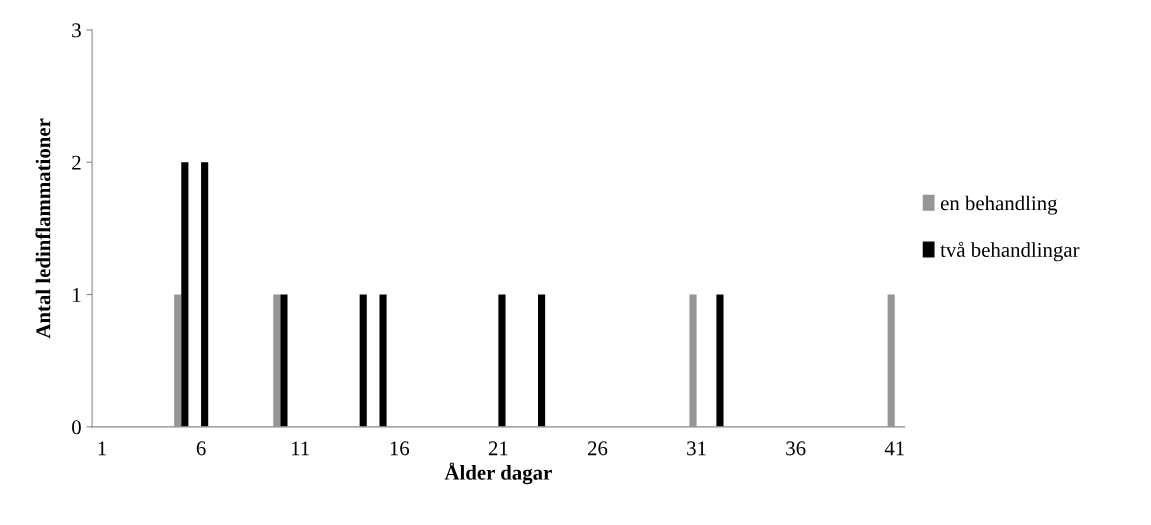 This screenshot has width=1151, height=525. I want to click on x-tick-label: 6, so click(201, 448).